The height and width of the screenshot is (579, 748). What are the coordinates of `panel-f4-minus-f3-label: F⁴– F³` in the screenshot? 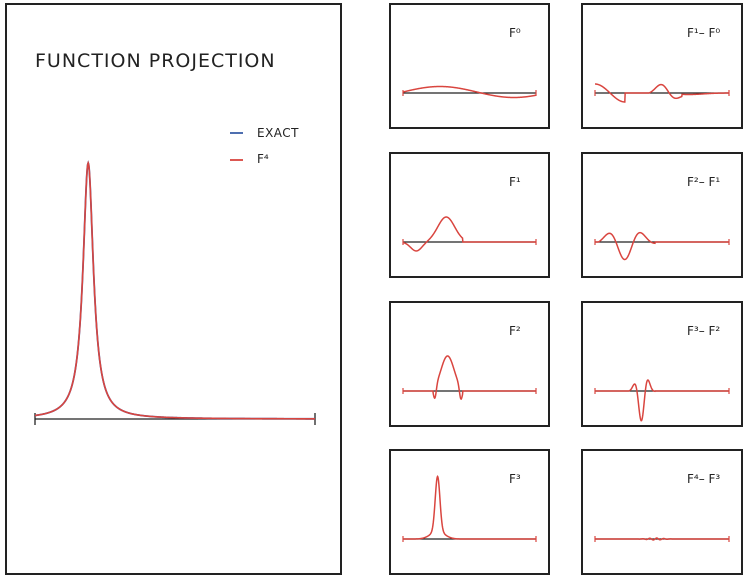 It's located at (703, 479).